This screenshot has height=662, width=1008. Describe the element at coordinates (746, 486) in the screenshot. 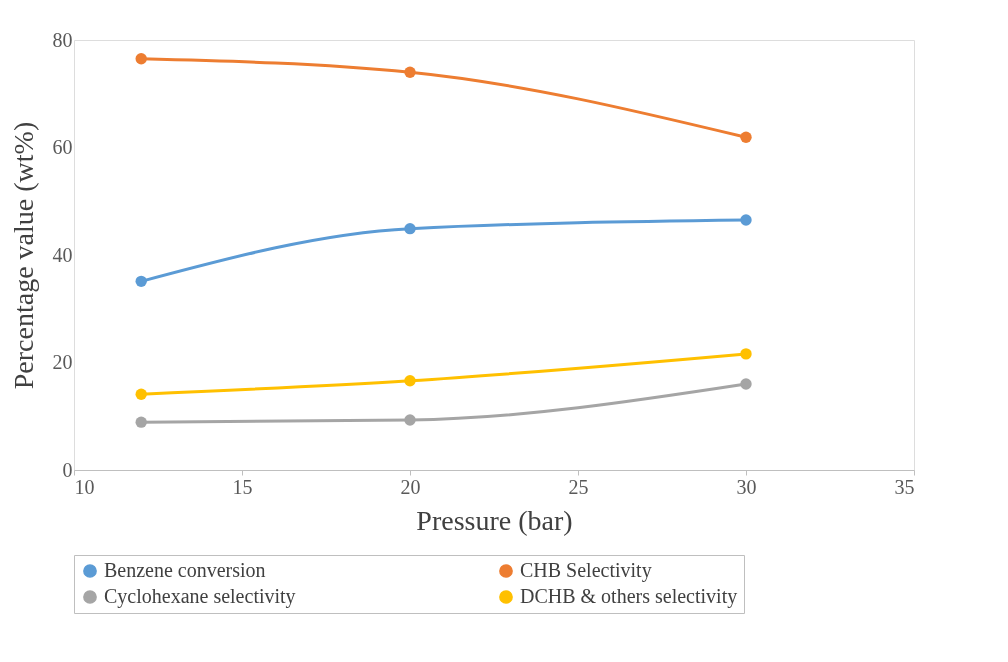

I see `x-tick-label: 30` at that location.